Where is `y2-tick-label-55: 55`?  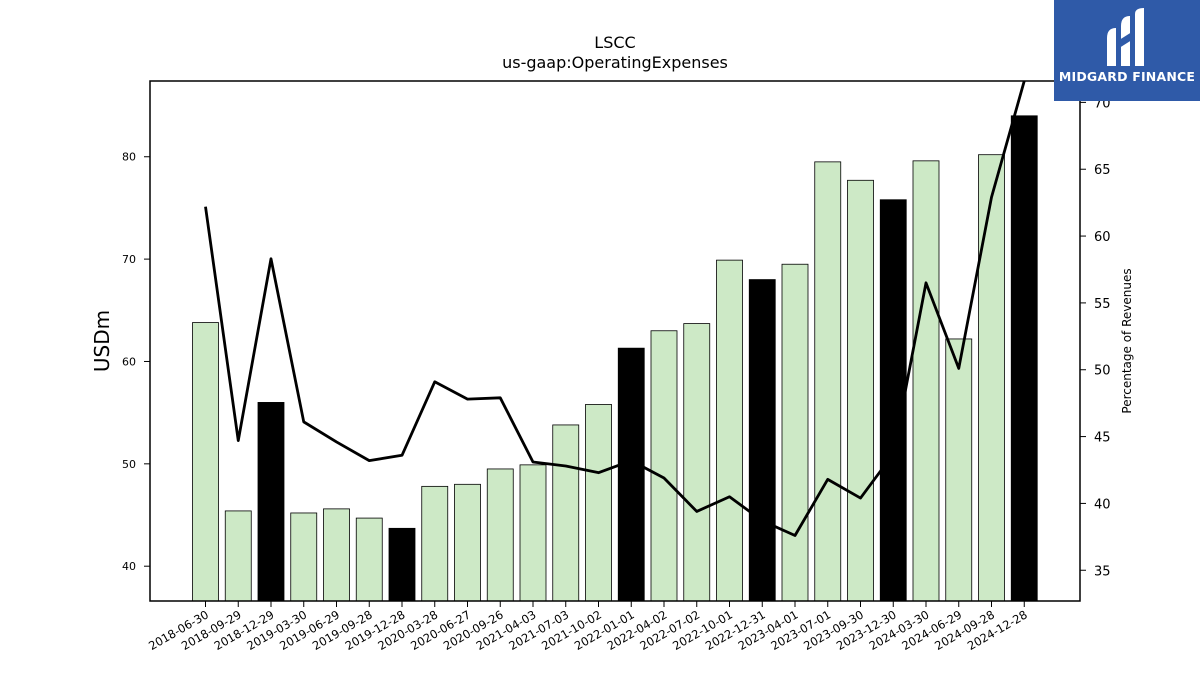 y2-tick-label-55: 55 is located at coordinates (1102, 304).